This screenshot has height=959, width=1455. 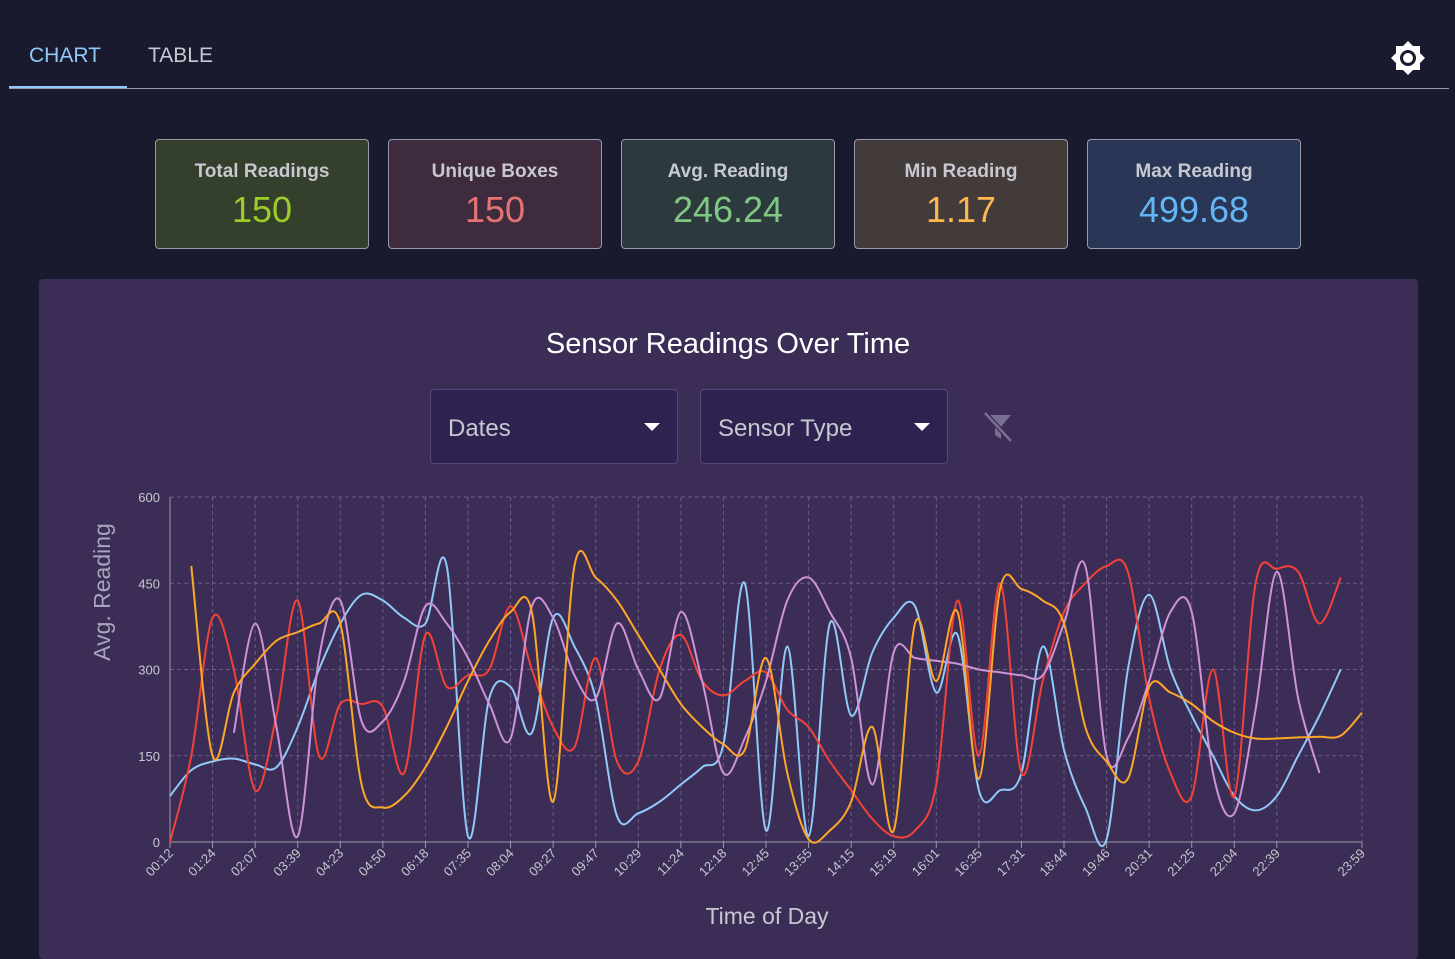 What do you see at coordinates (926, 863) in the screenshot?
I see `x-tick-label: 16:01` at bounding box center [926, 863].